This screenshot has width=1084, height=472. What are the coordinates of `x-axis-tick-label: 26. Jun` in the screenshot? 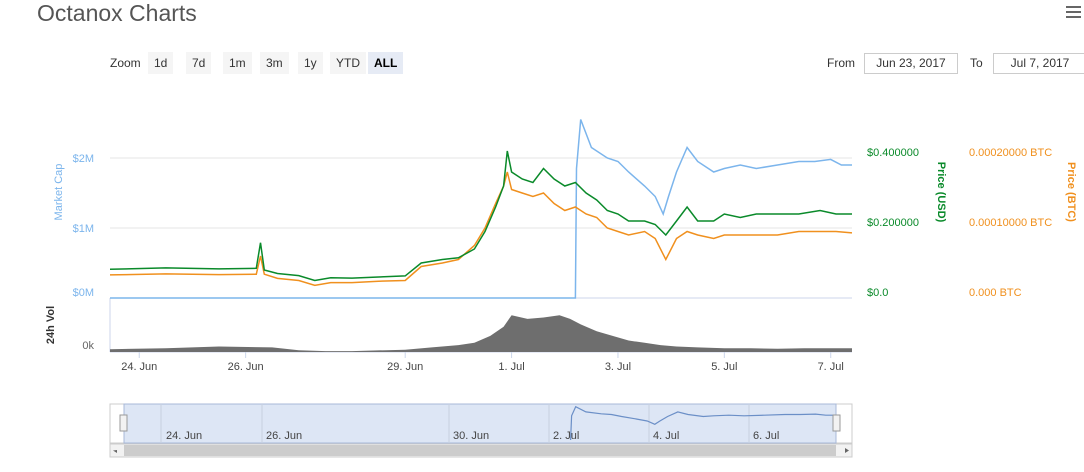 It's located at (246, 367).